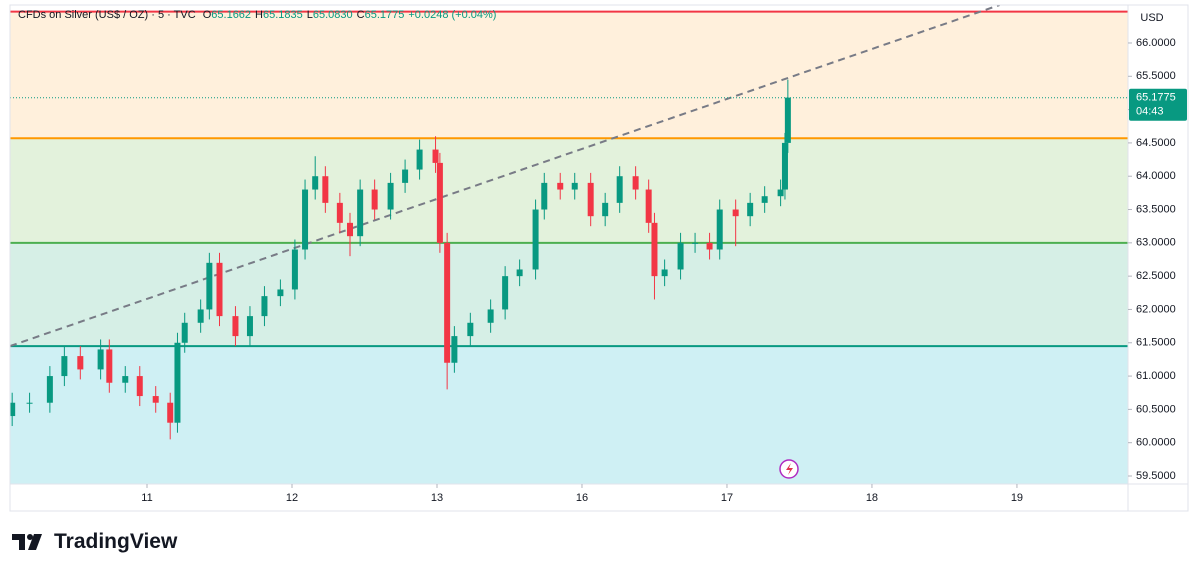  I want to click on ohlc-value: 65.1775, so click(384, 15).